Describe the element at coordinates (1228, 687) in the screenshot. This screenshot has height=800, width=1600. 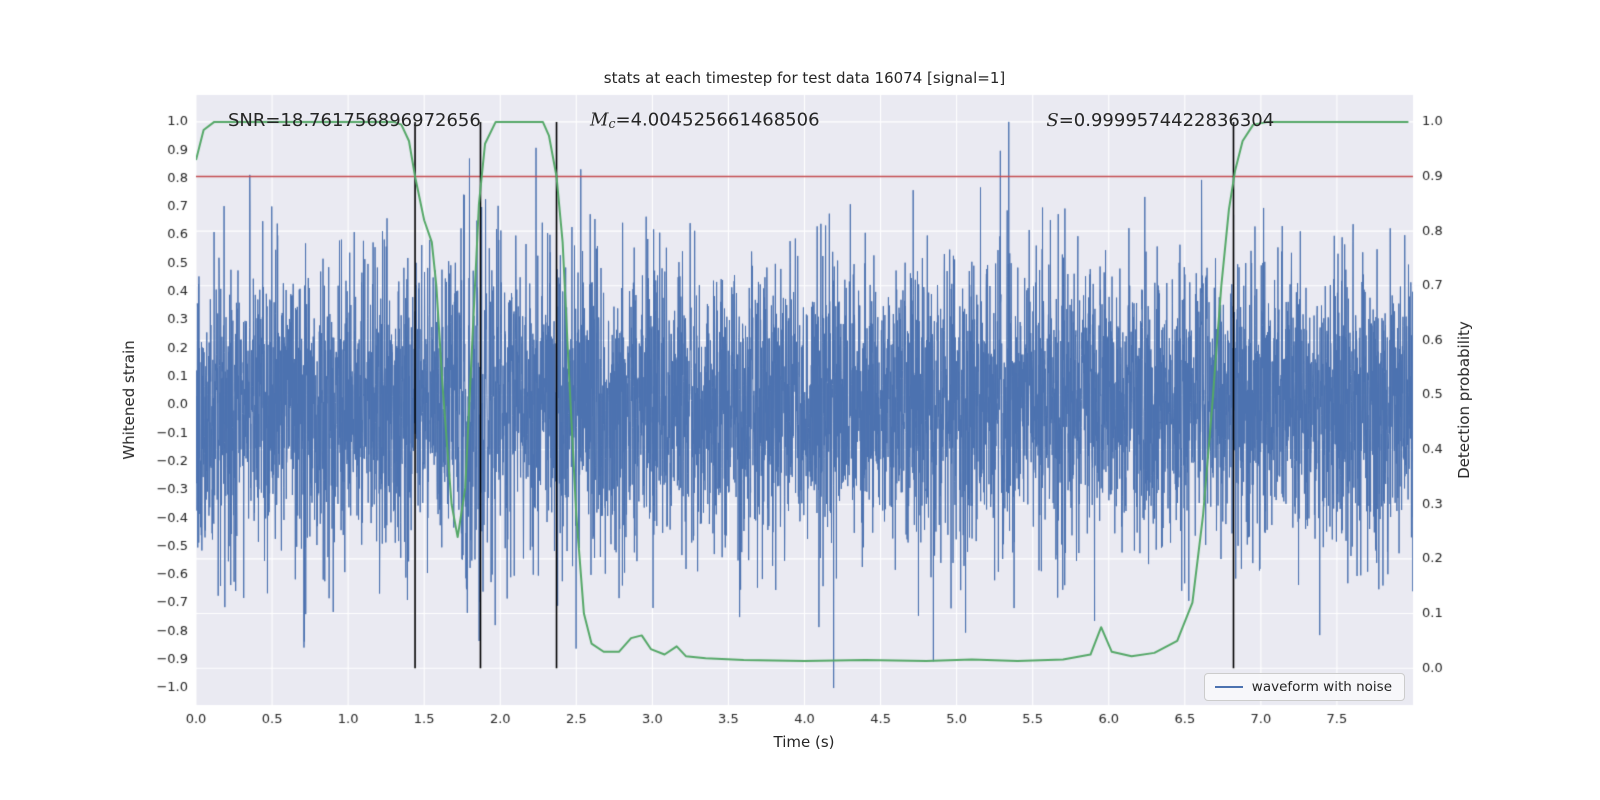
I see `legend-line-sample` at that location.